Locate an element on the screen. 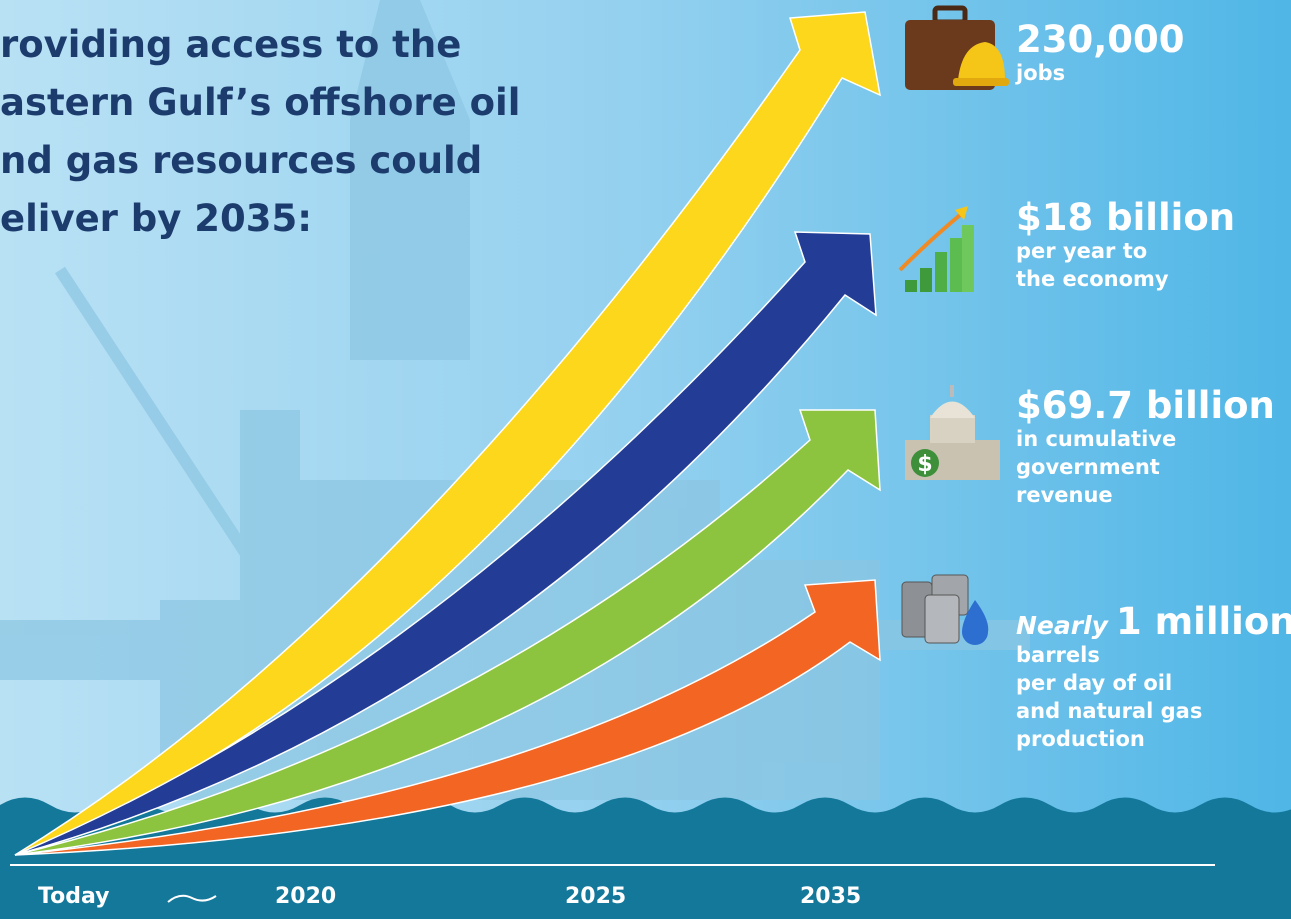 Image resolution: width=1291 pixels, height=919 pixels. timeline-break is located at coordinates (192, 898).